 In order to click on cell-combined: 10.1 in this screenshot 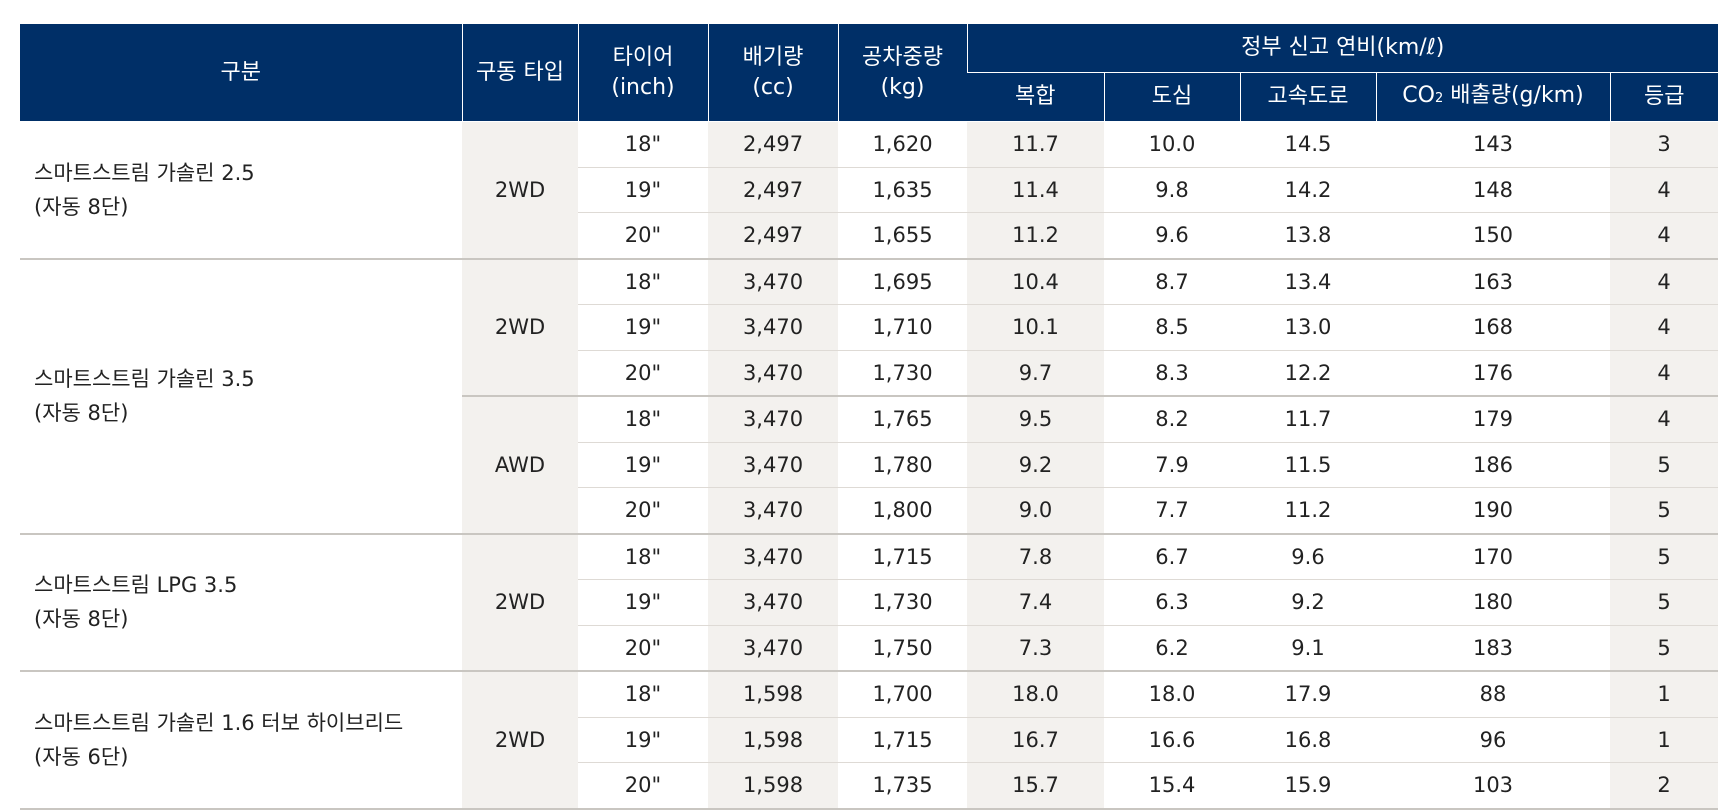, I will do `click(1035, 327)`.